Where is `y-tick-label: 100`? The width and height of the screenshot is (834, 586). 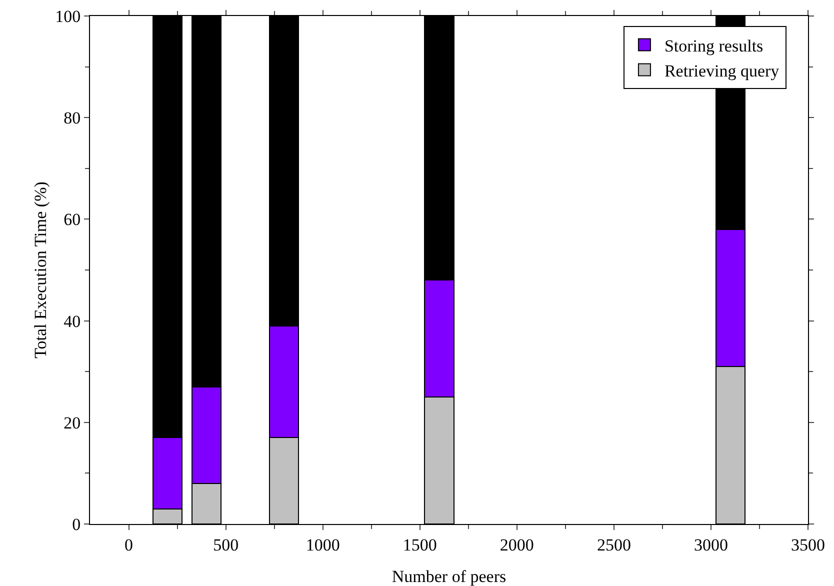
y-tick-label: 100 is located at coordinates (68, 16).